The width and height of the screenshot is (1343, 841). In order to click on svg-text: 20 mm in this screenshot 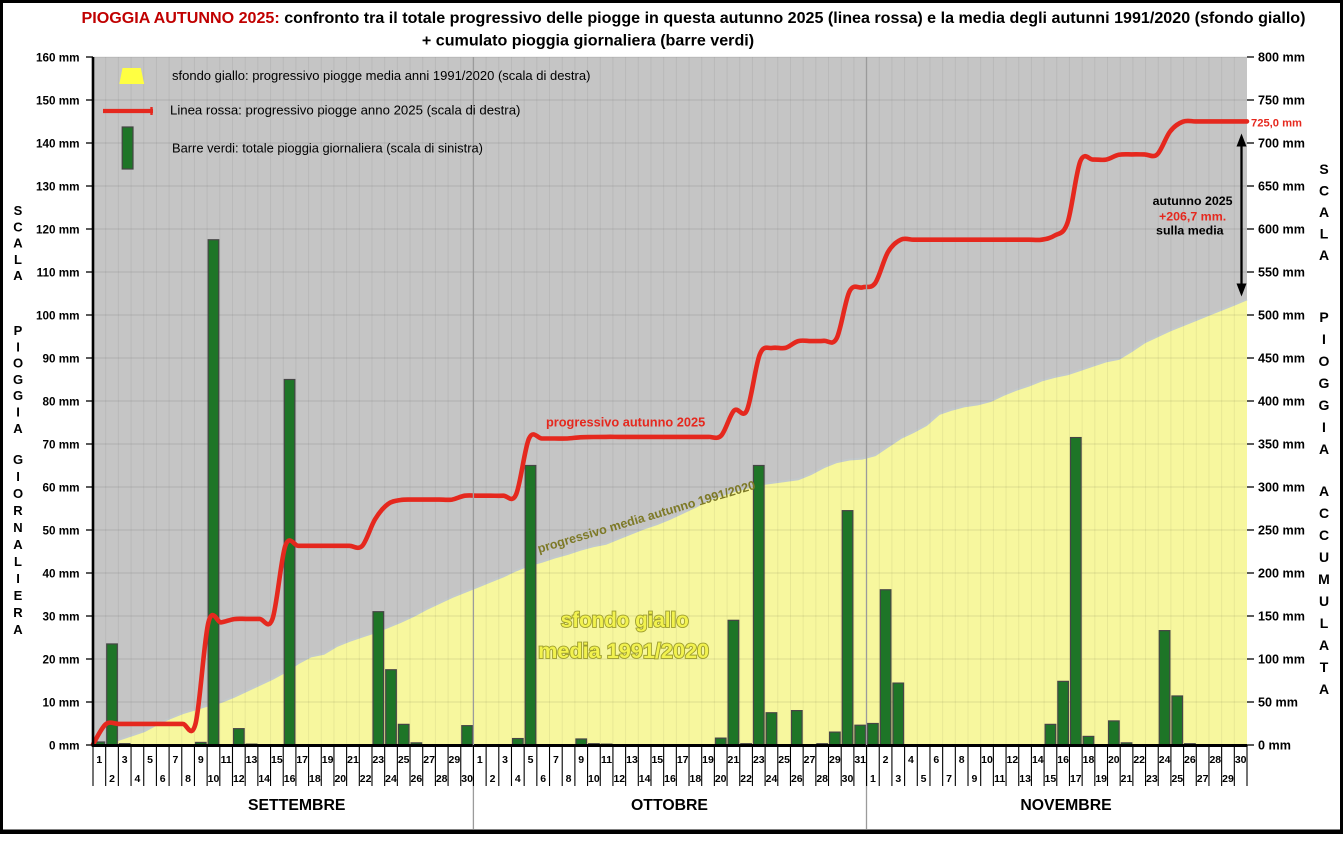, I will do `click(60, 659)`.